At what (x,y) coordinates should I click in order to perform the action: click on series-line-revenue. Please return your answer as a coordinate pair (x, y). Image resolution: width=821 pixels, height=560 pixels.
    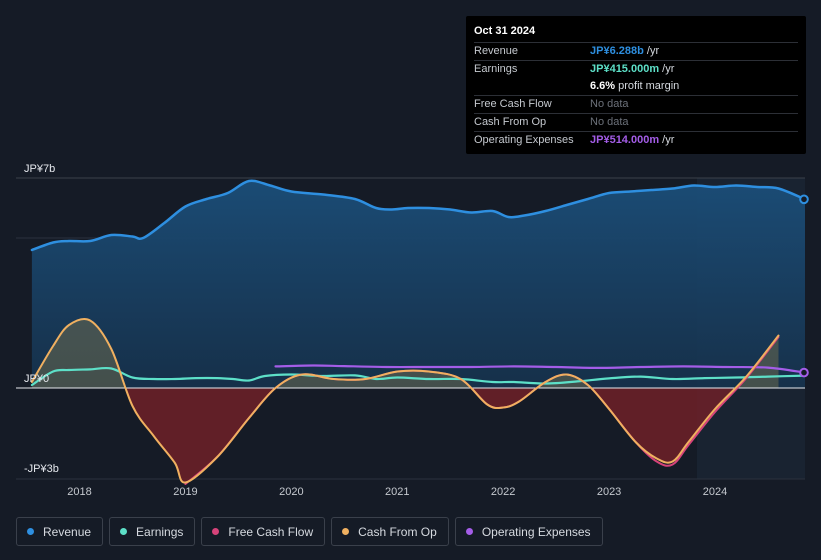
    Looking at the image, I should click on (418, 215).